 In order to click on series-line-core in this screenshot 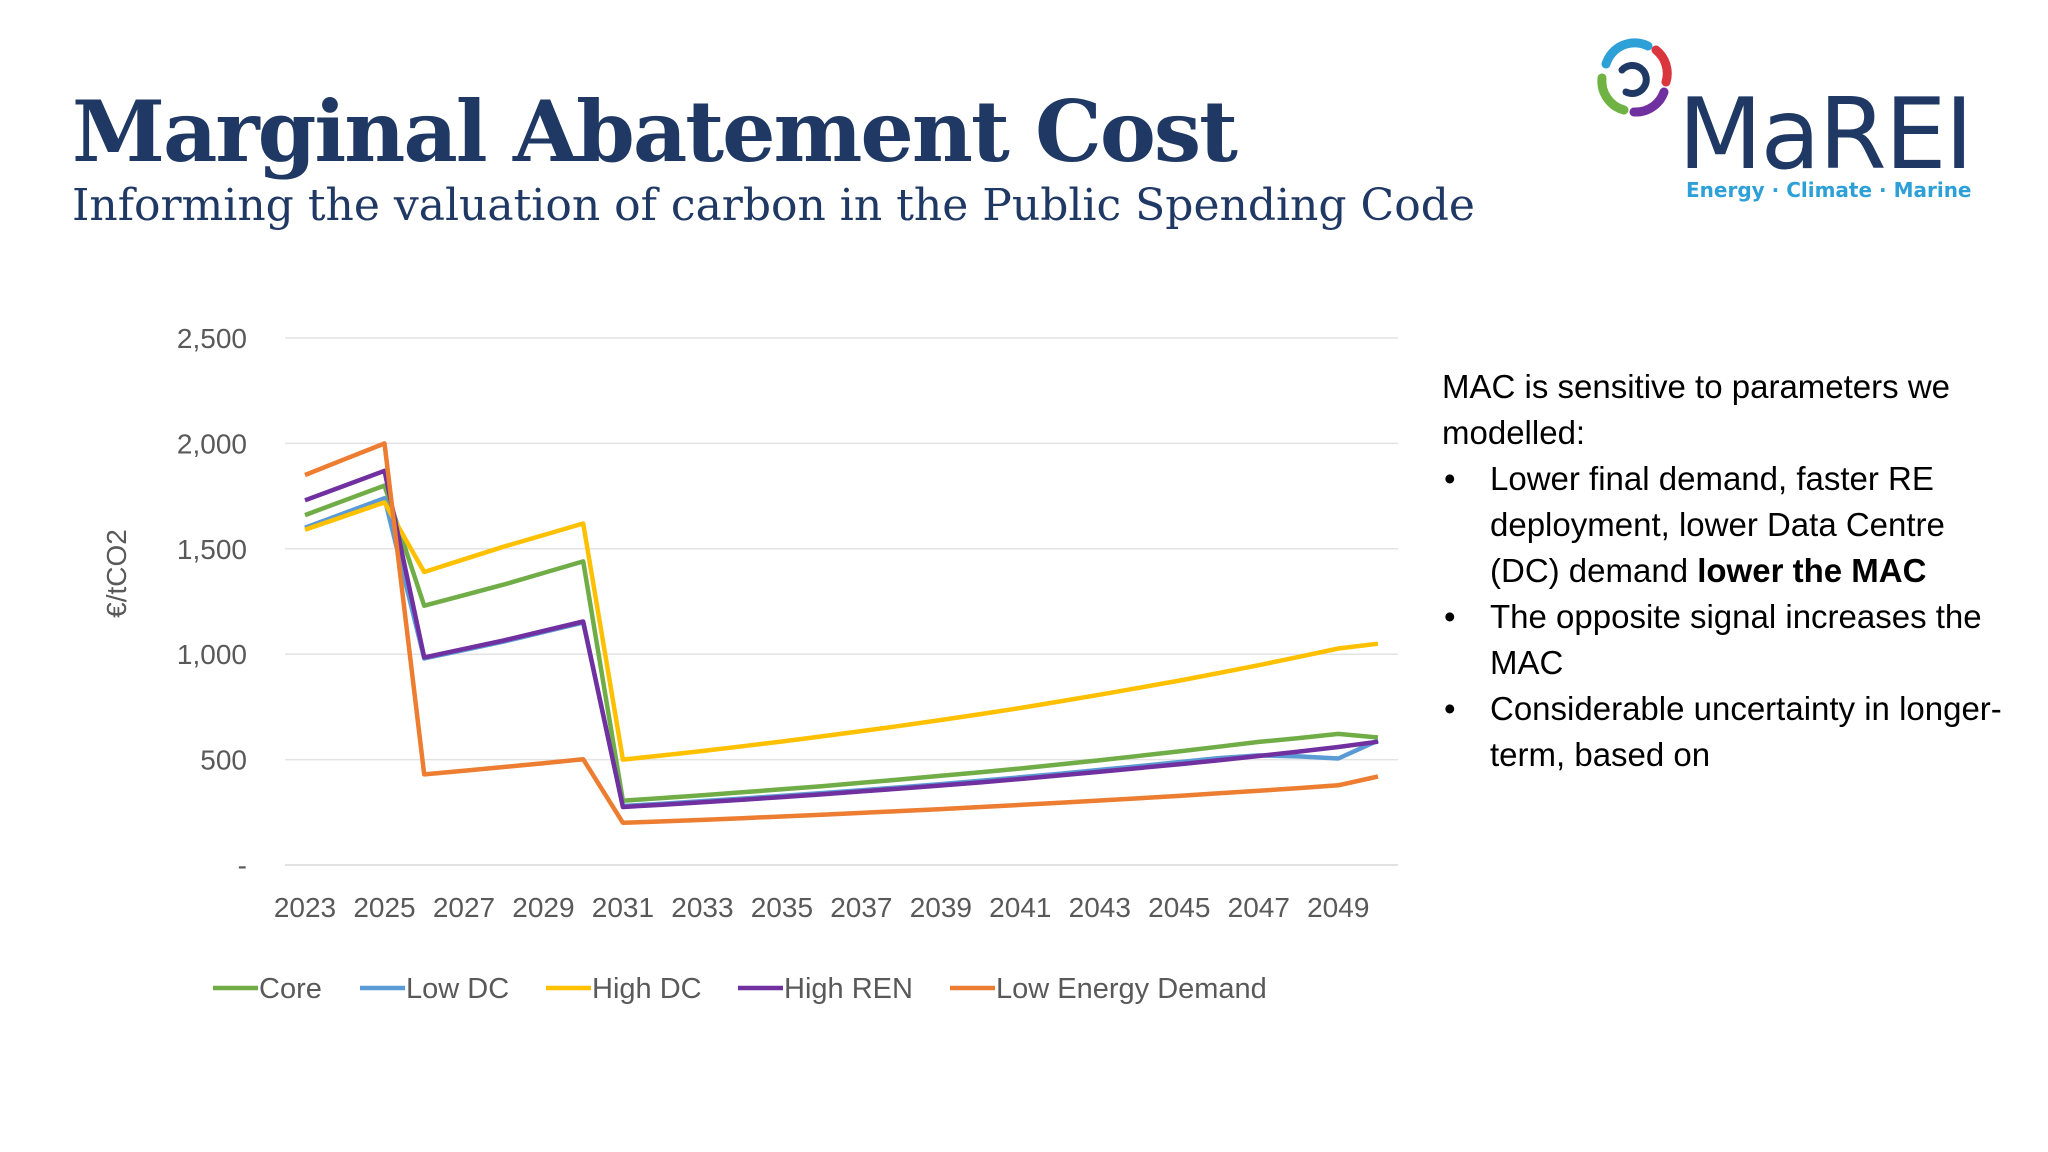, I will do `click(841, 643)`.